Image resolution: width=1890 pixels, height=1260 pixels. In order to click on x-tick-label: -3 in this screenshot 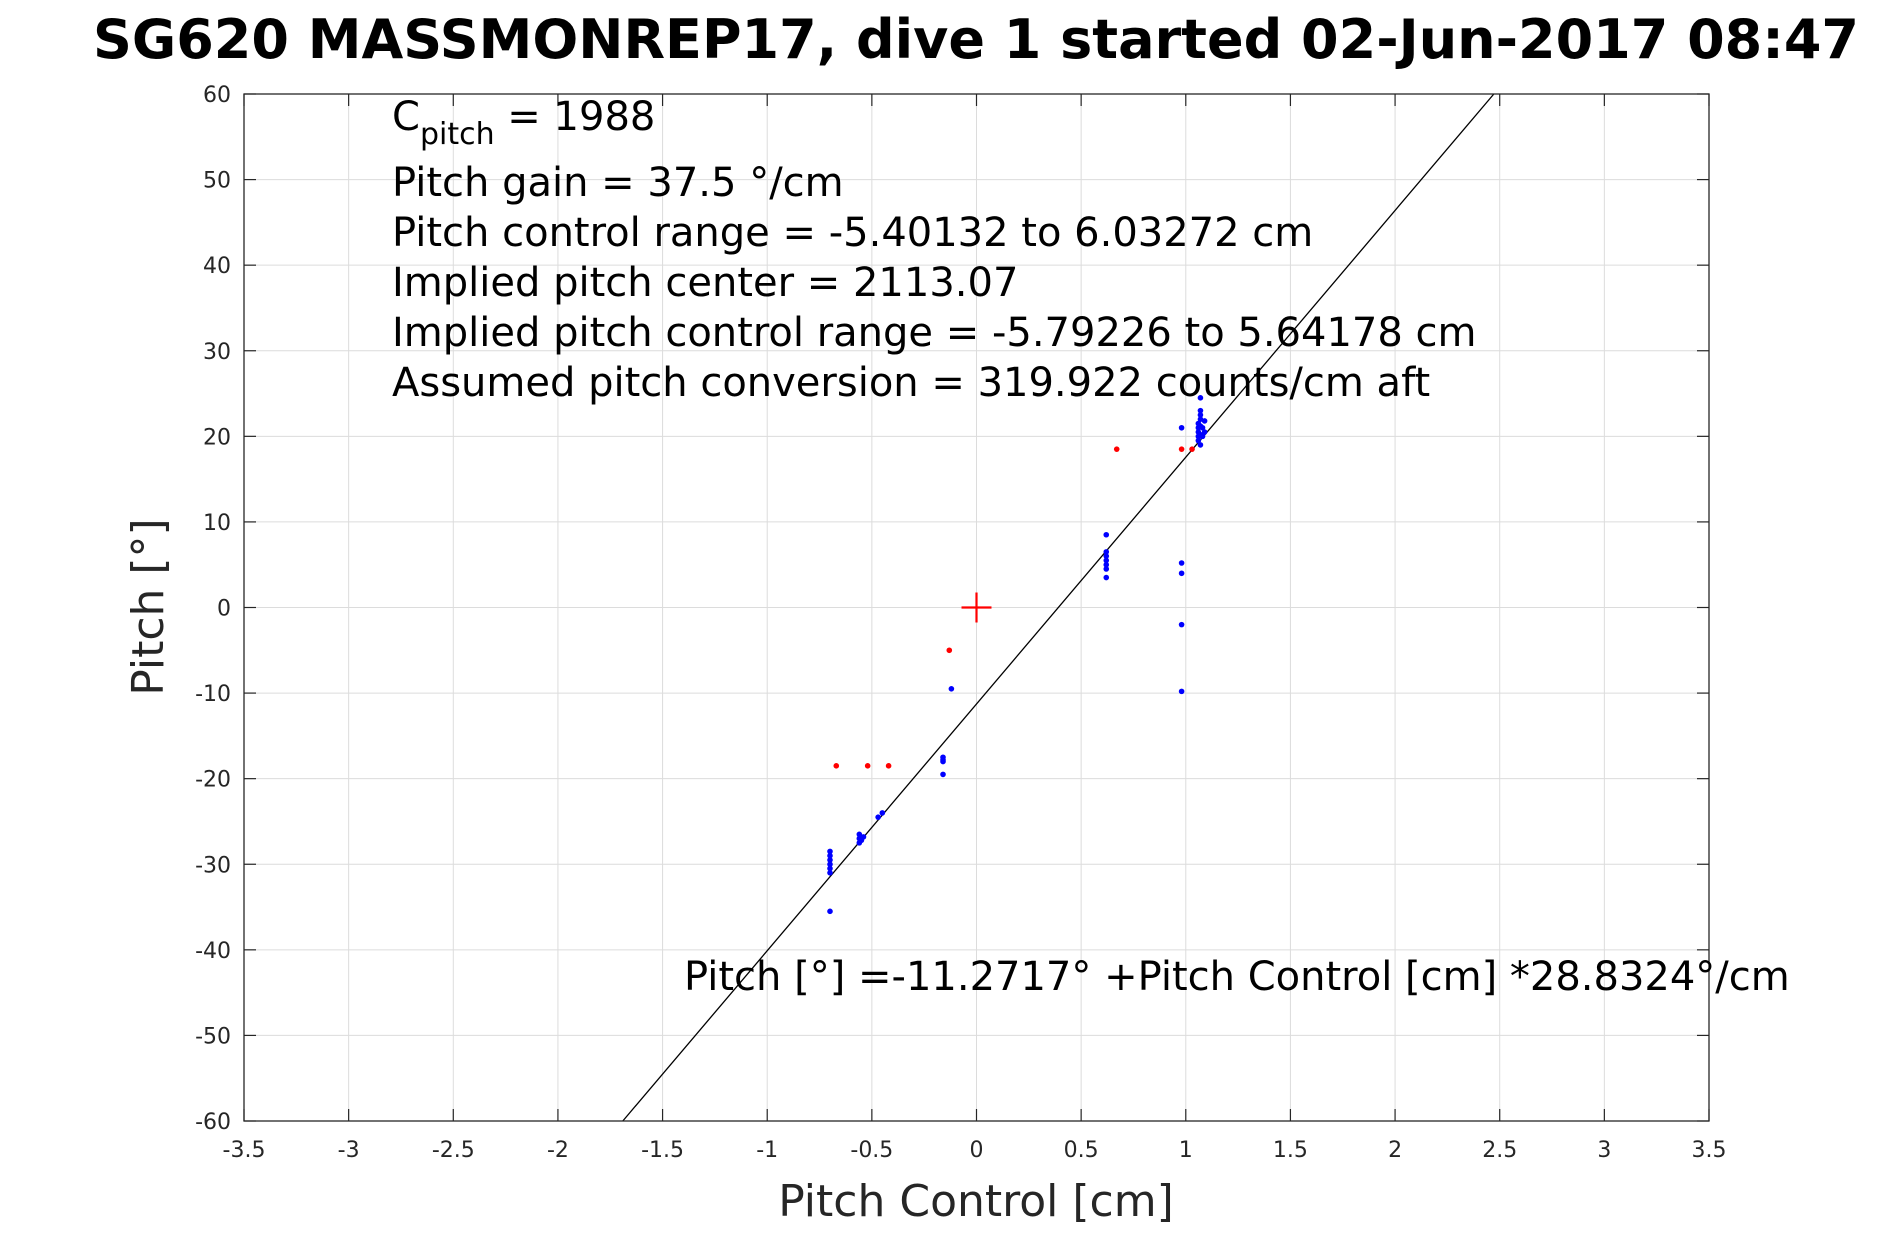, I will do `click(349, 1150)`.